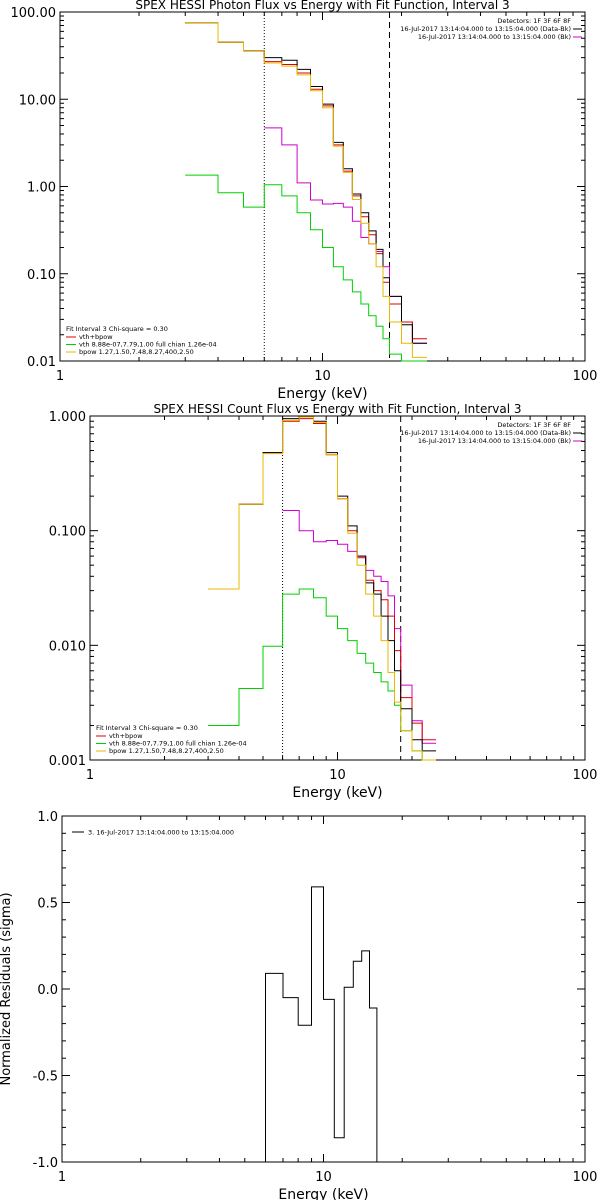 Image resolution: width=600 pixels, height=1200 pixels. I want to click on y-tick-label: 100.00, so click(34, 13).